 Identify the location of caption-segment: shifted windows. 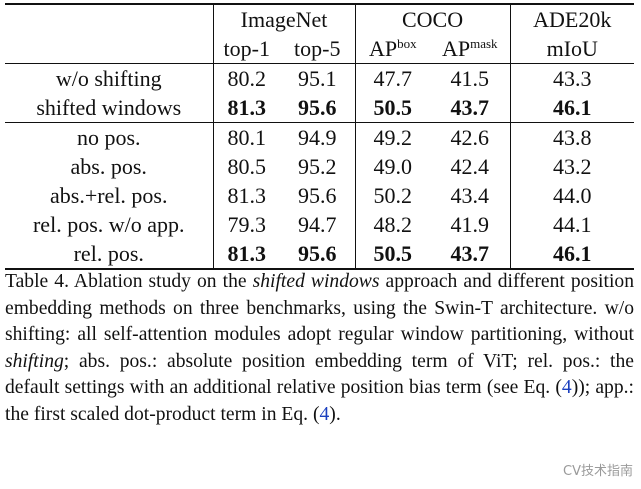
(316, 281).